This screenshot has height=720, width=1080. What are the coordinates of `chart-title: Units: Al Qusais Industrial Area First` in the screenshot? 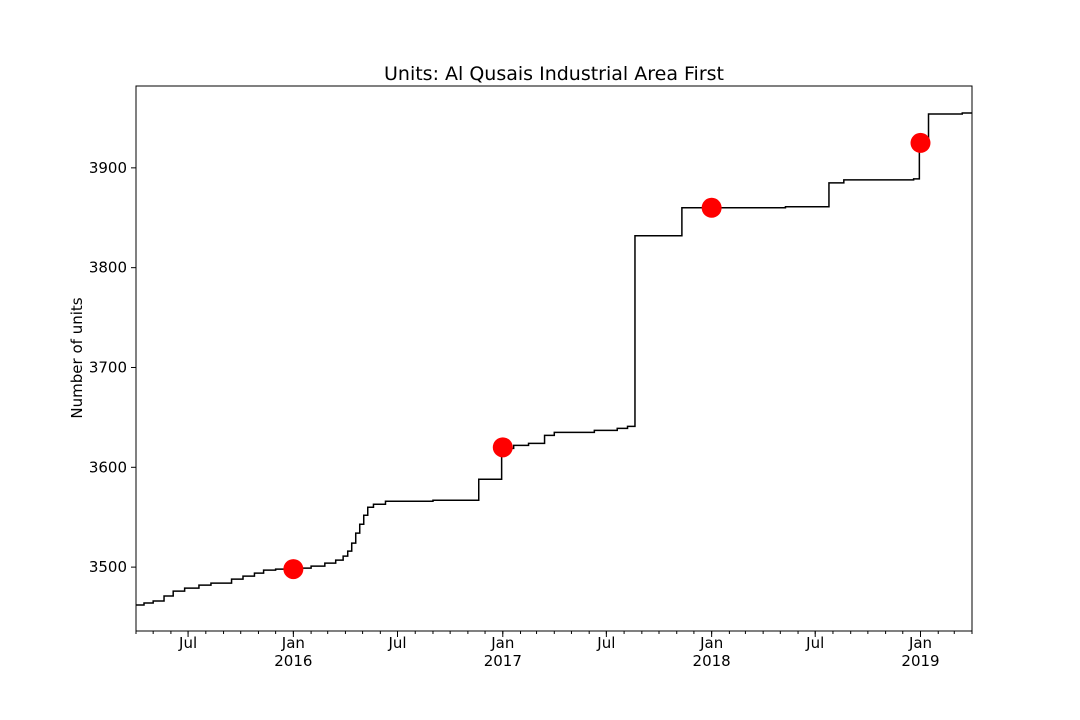 It's located at (554, 74).